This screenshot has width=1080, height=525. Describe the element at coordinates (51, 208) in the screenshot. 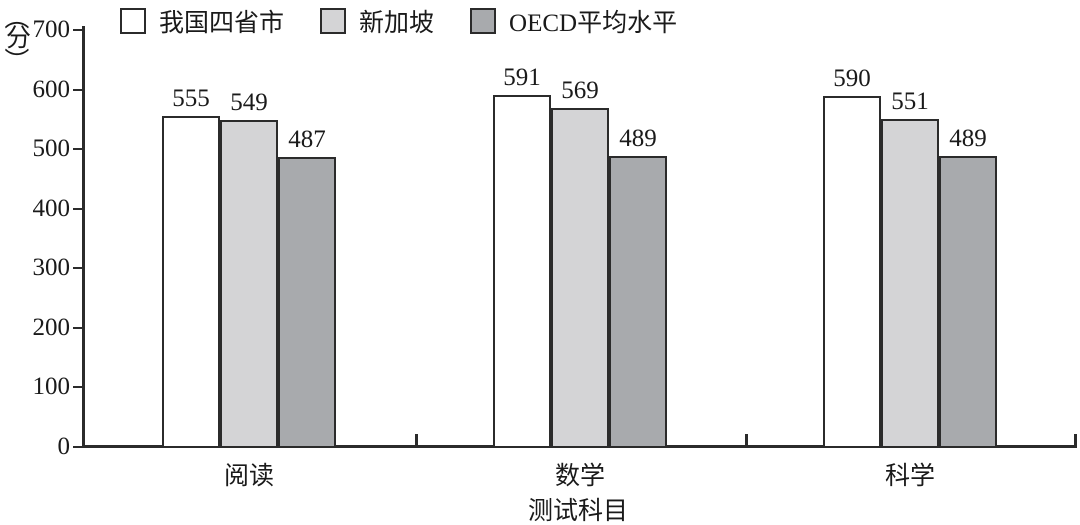

I see `y-tick-label: 400` at that location.